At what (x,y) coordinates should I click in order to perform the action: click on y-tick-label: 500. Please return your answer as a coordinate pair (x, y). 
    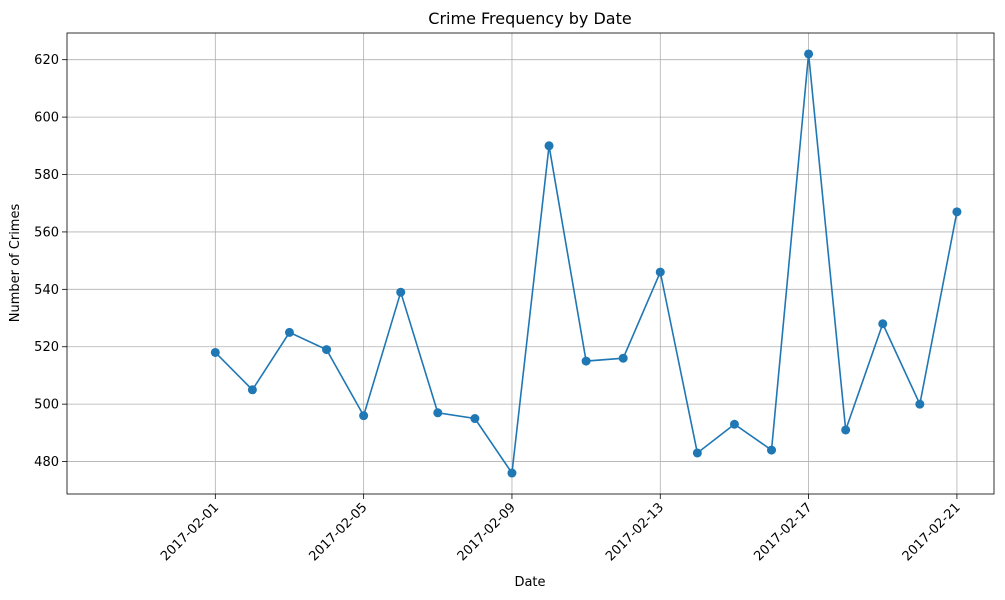
    Looking at the image, I should click on (46, 405).